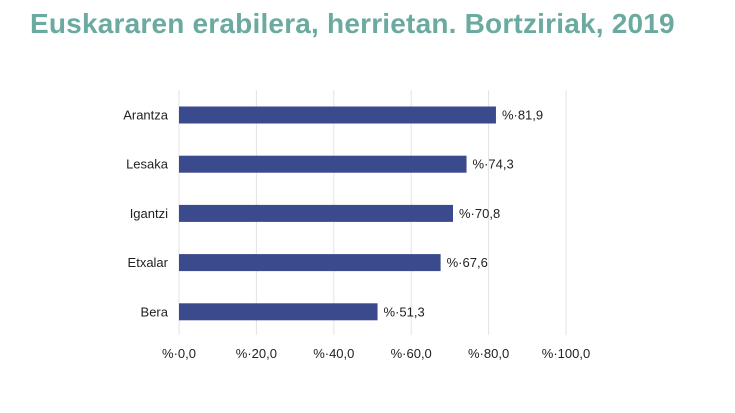 Image resolution: width=735 pixels, height=413 pixels. Describe the element at coordinates (179, 353) in the screenshot. I see `x-tick-label-0: %·0,0` at that location.